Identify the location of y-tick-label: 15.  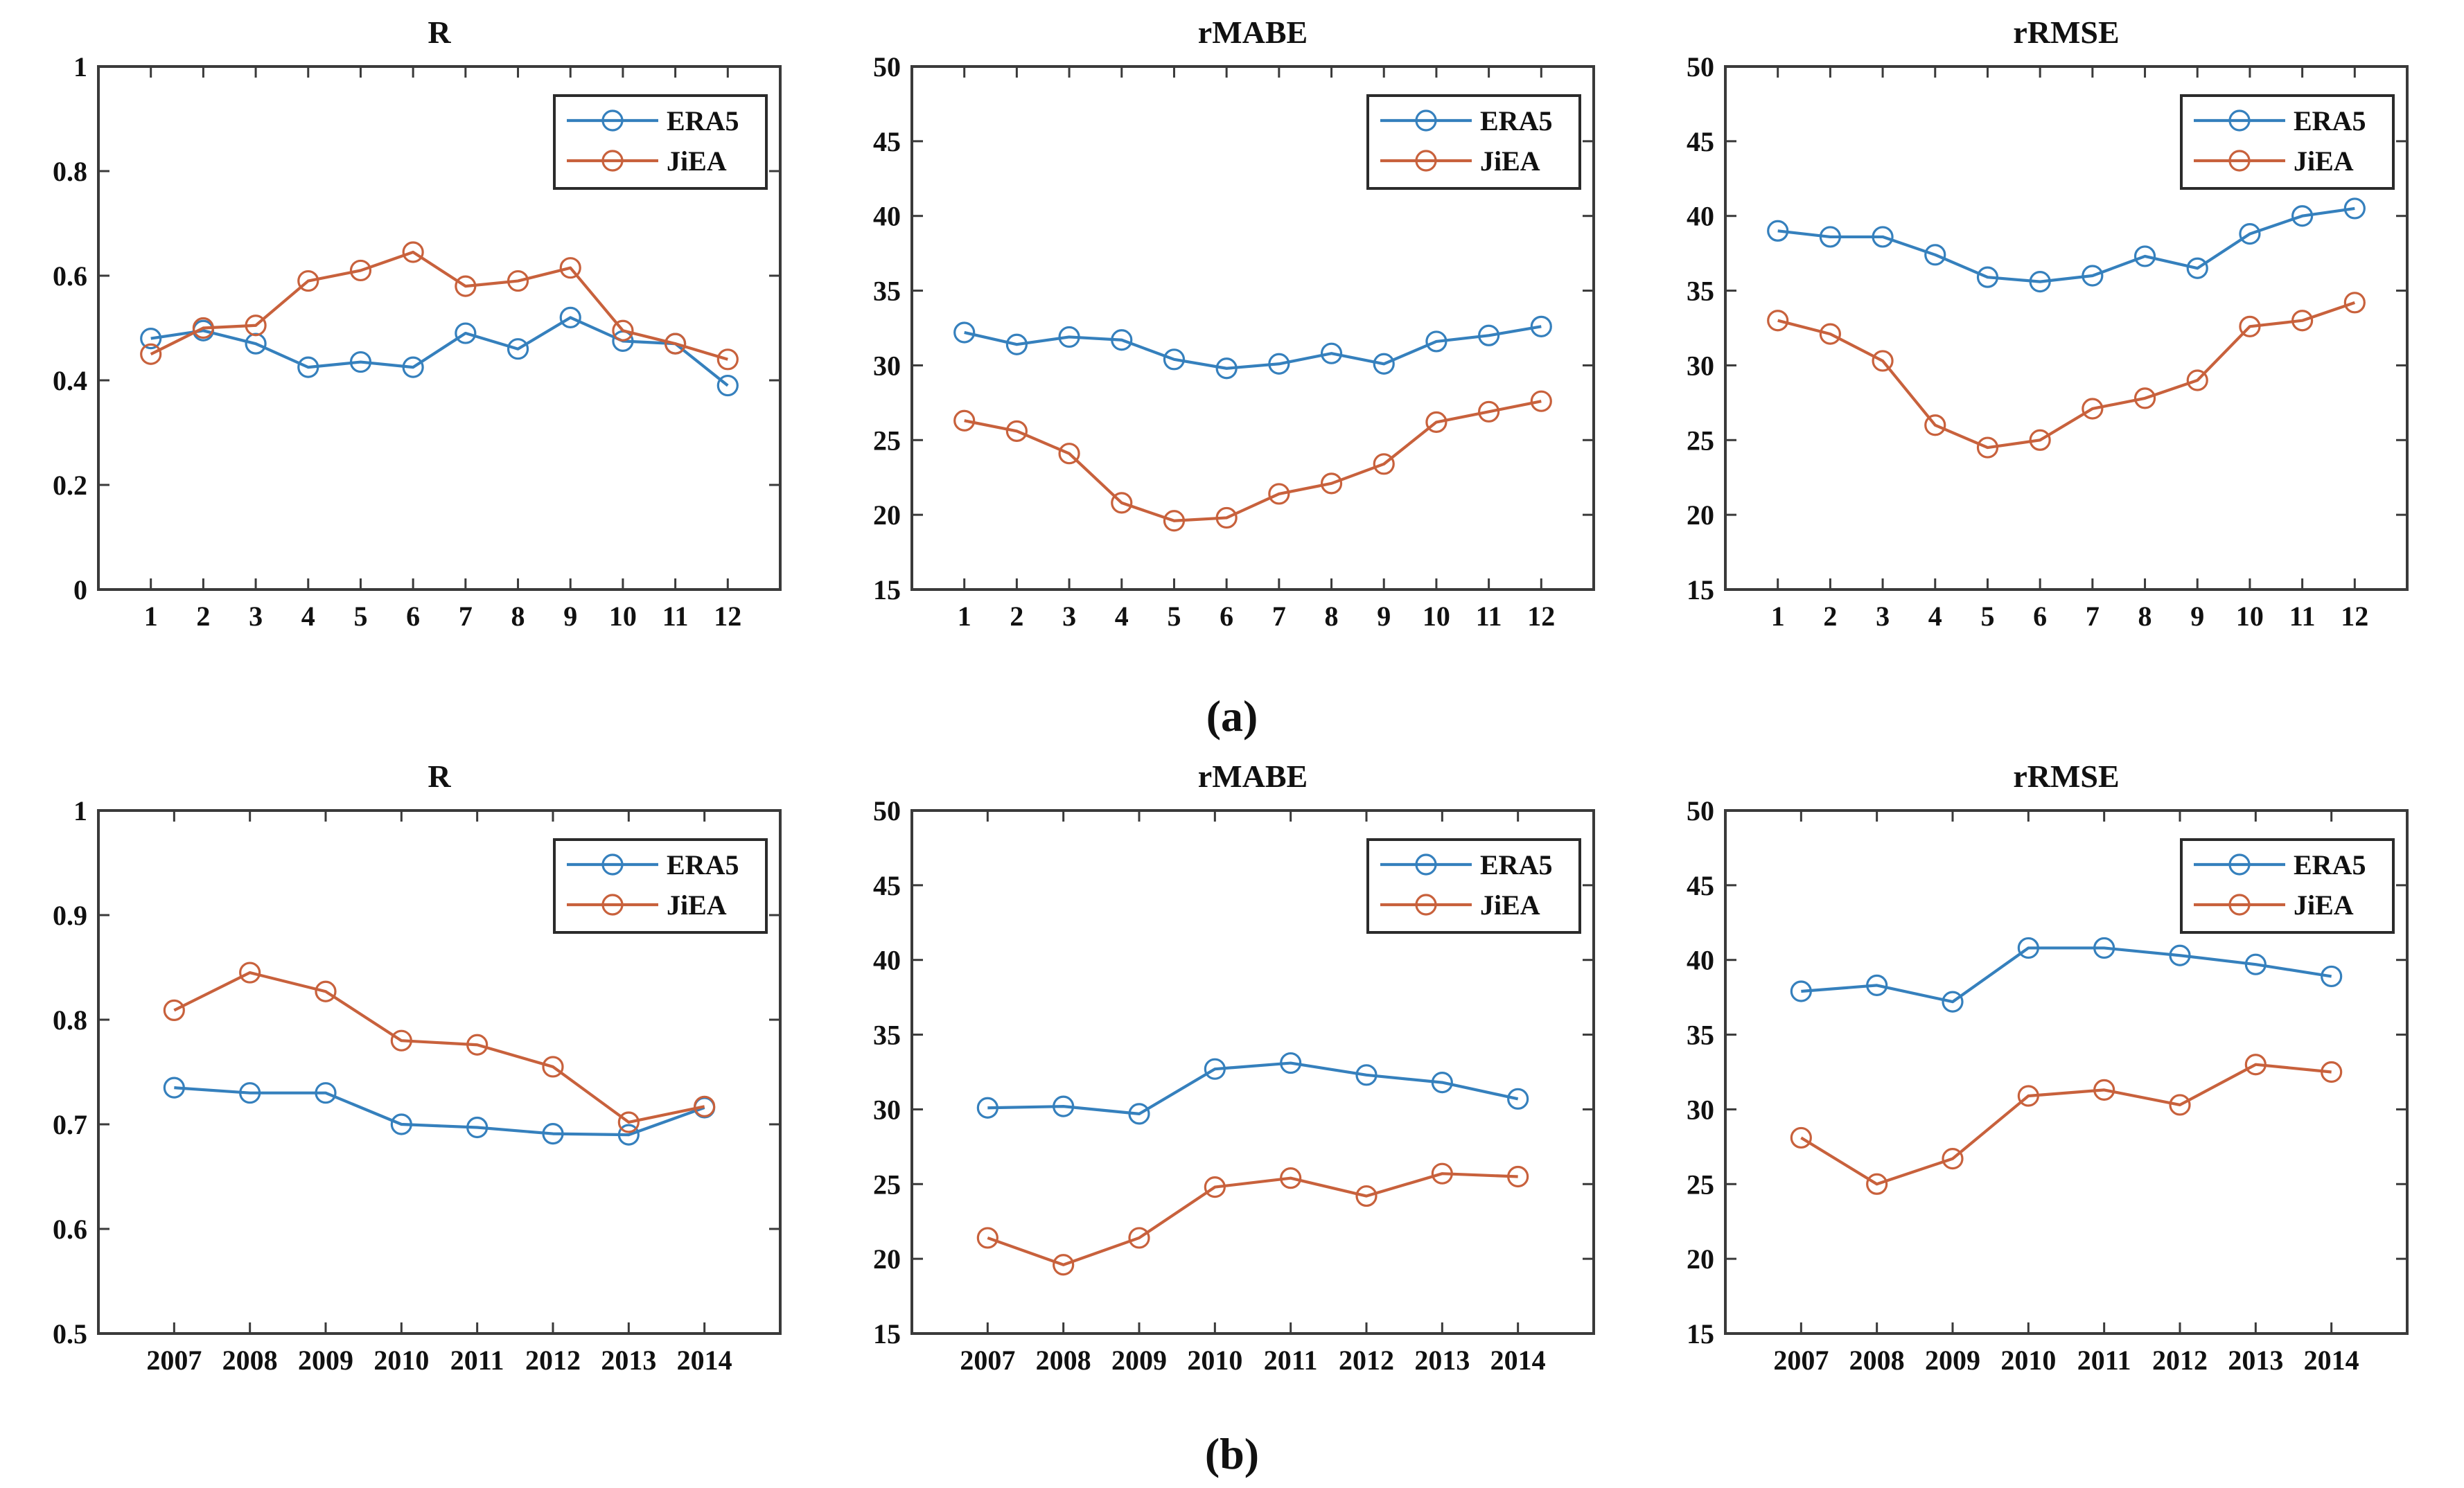
(1700, 1334).